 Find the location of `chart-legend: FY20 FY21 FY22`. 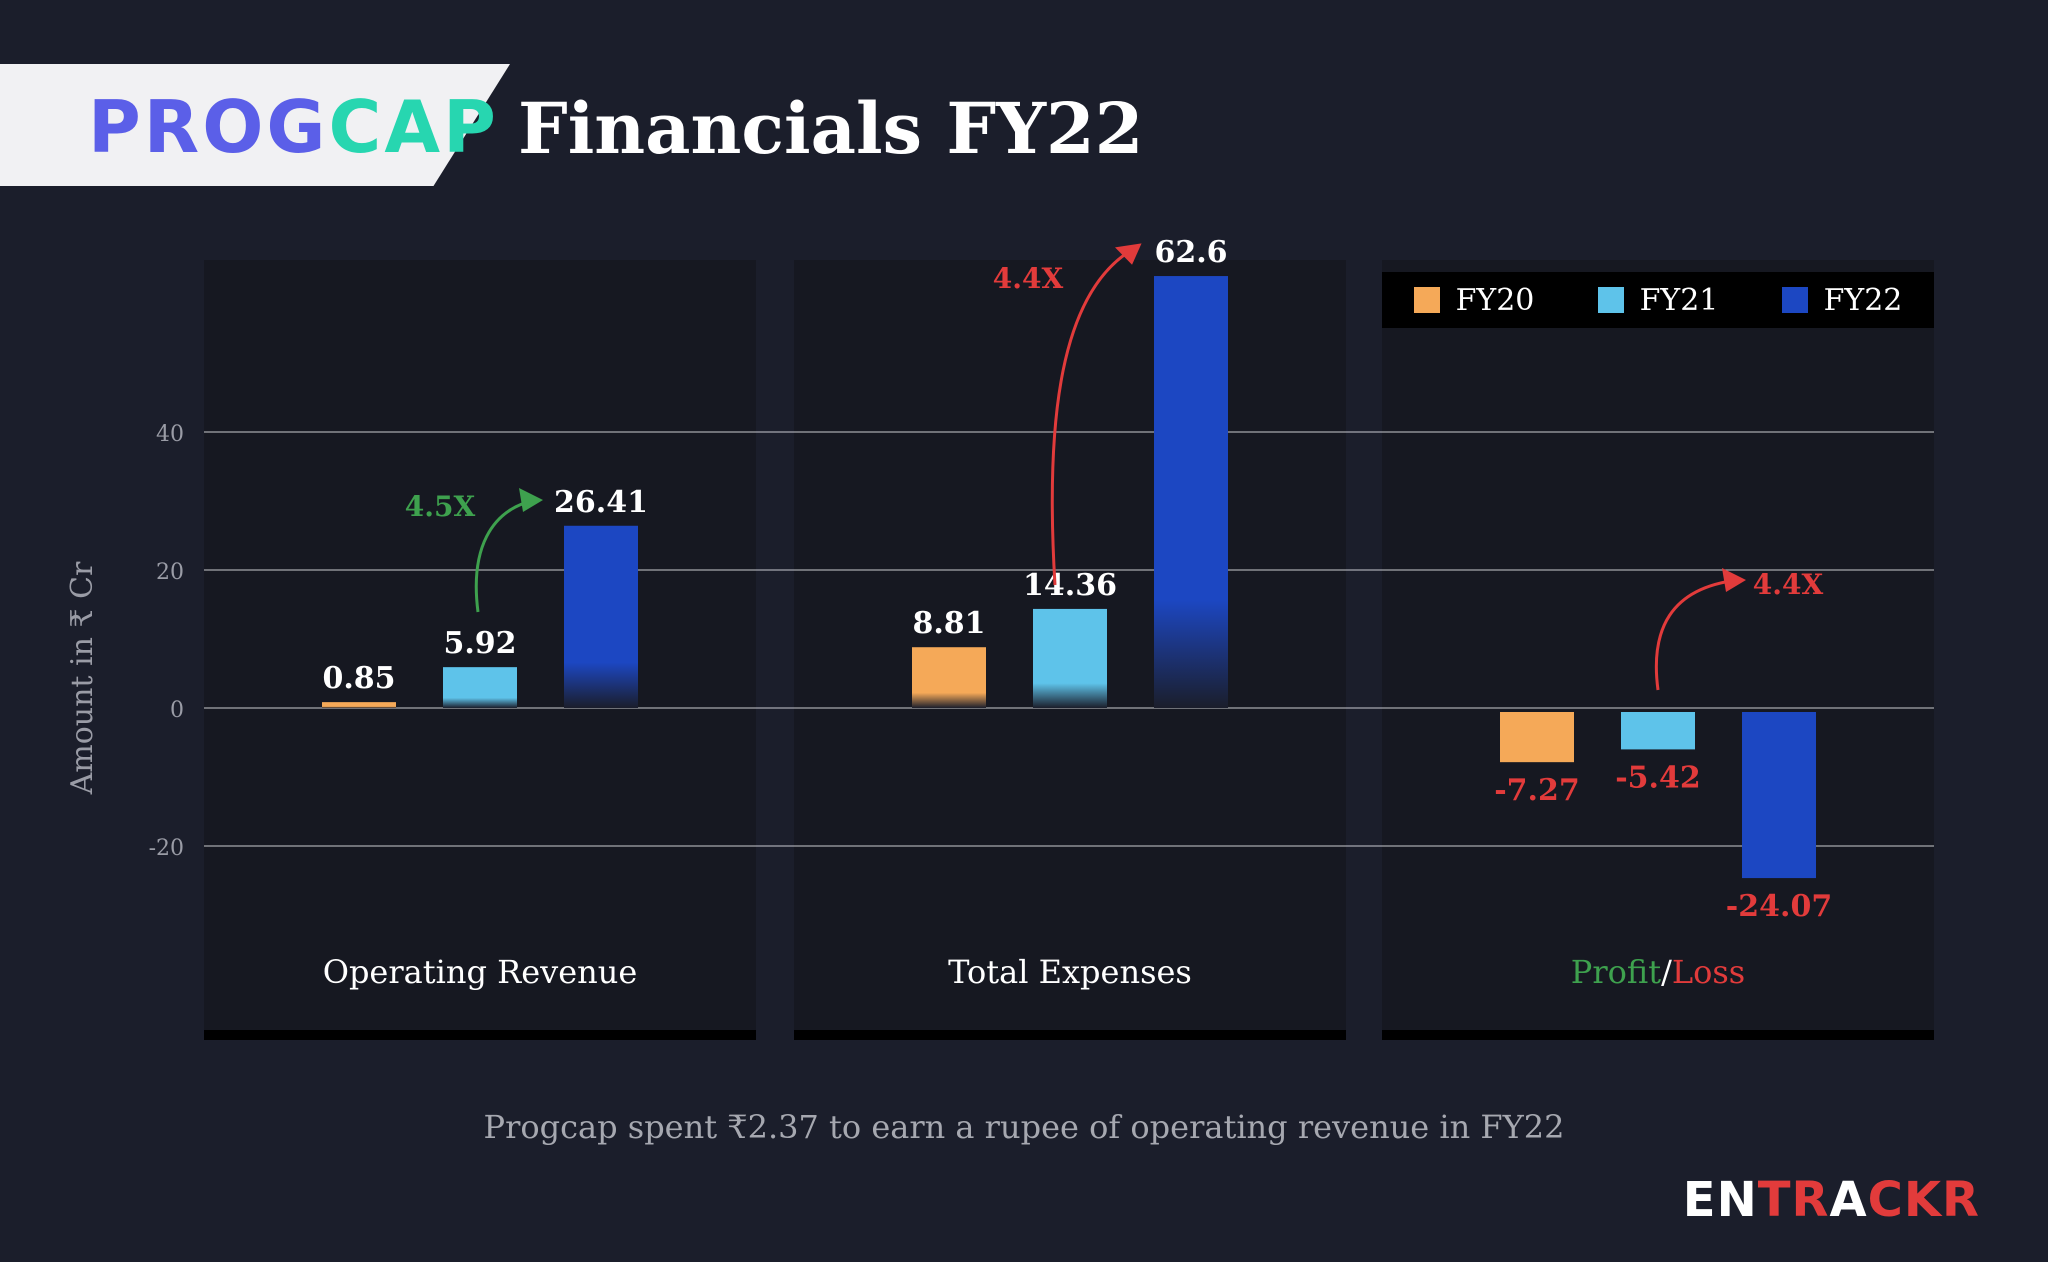

chart-legend: FY20 FY21 FY22 is located at coordinates (1658, 300).